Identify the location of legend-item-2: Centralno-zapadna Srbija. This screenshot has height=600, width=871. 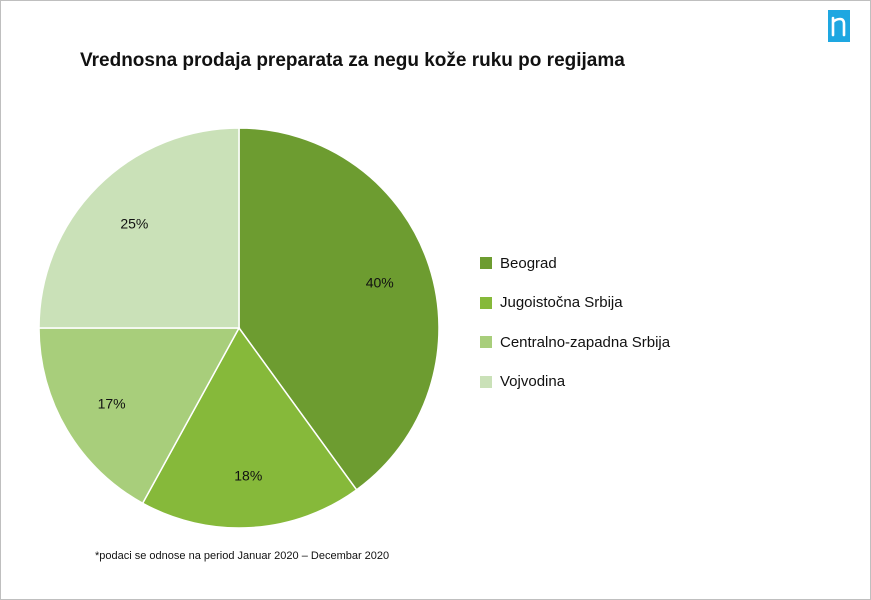
(575, 342).